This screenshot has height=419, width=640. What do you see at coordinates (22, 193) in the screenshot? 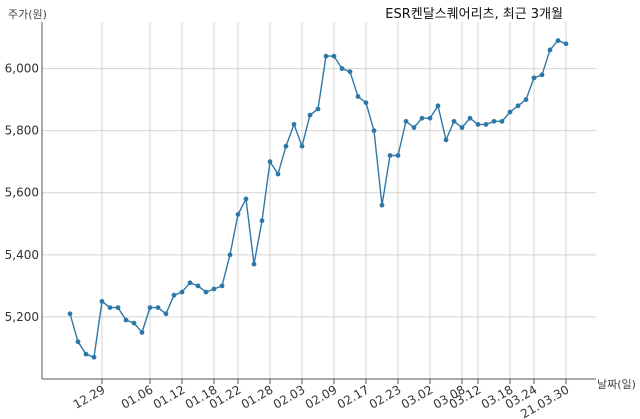
I see `y-tick-label: 5,600` at bounding box center [22, 193].